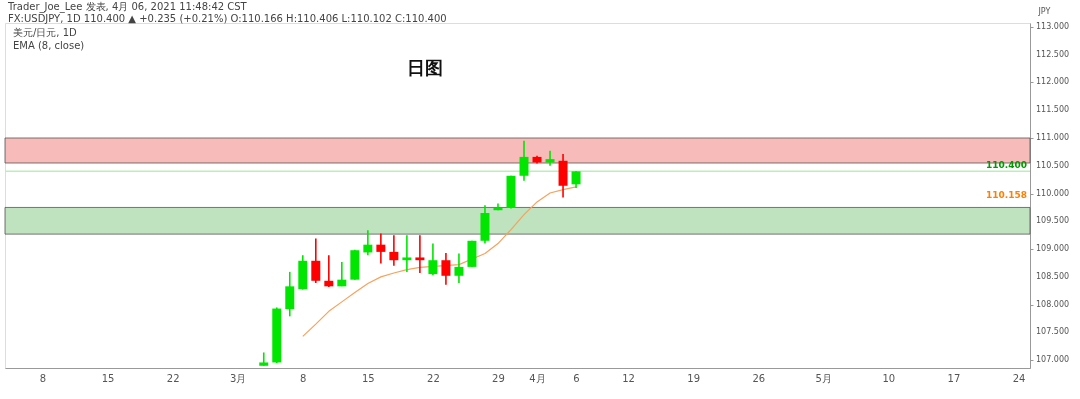 The image size is (1080, 399). I want to click on text: 日图, so click(425, 67).